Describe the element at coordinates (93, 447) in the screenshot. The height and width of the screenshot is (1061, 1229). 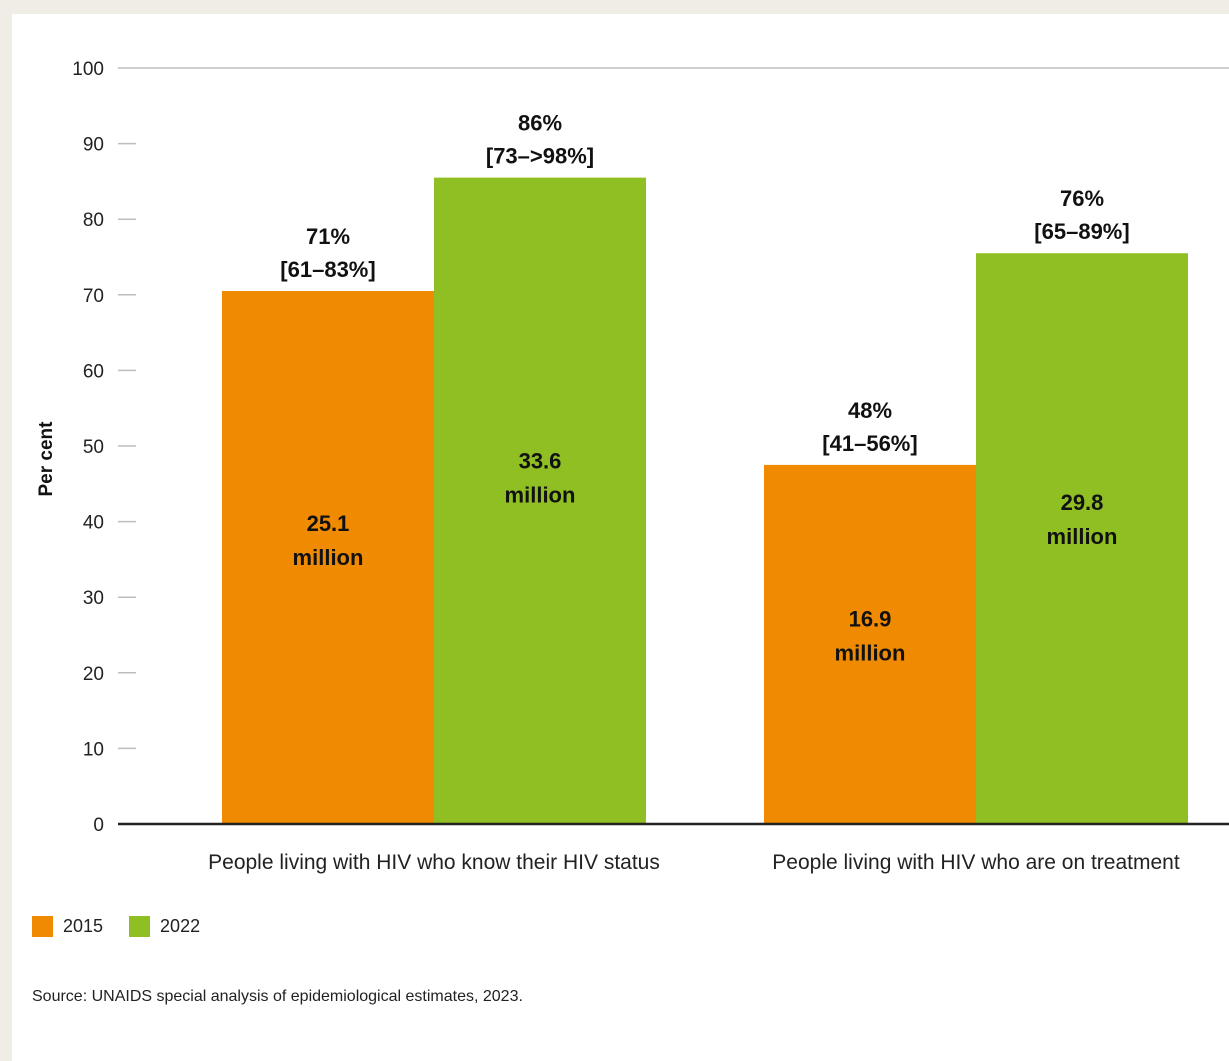
I see `y-tick-label: 50` at that location.